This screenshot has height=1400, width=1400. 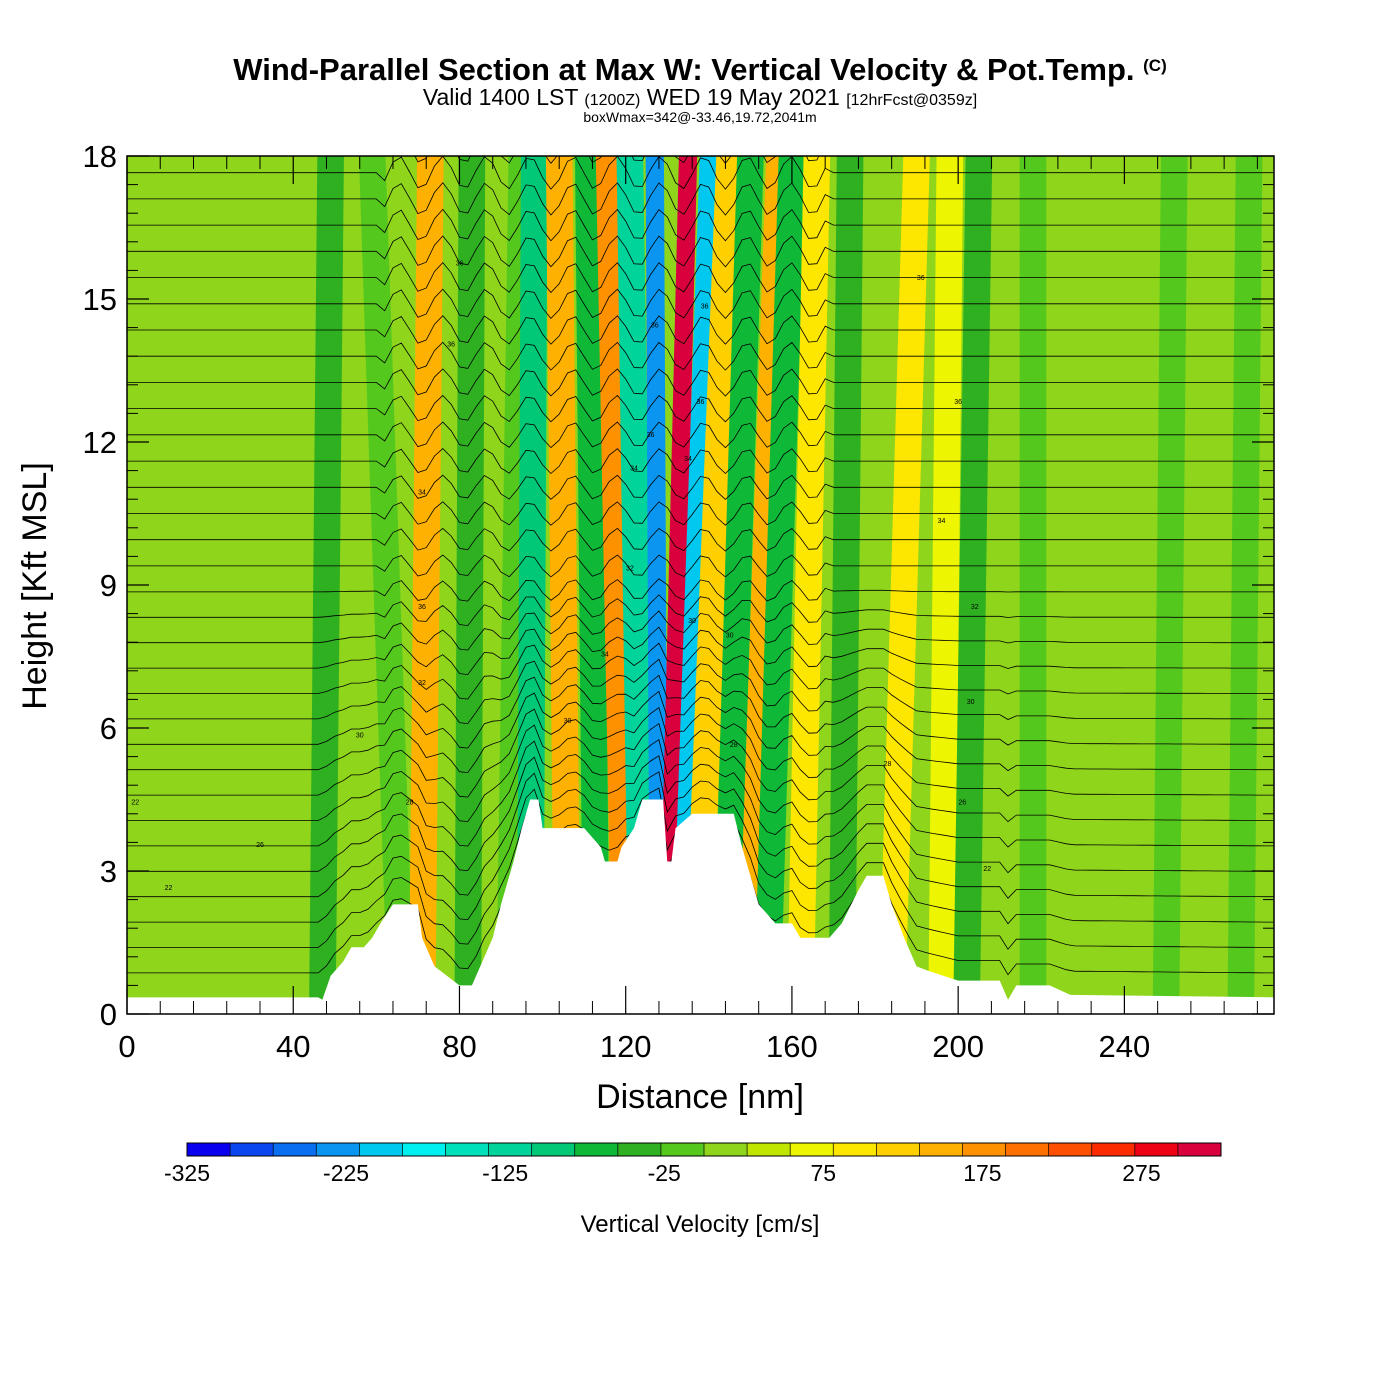 What do you see at coordinates (108, 871) in the screenshot?
I see `y-tick-label: 3` at bounding box center [108, 871].